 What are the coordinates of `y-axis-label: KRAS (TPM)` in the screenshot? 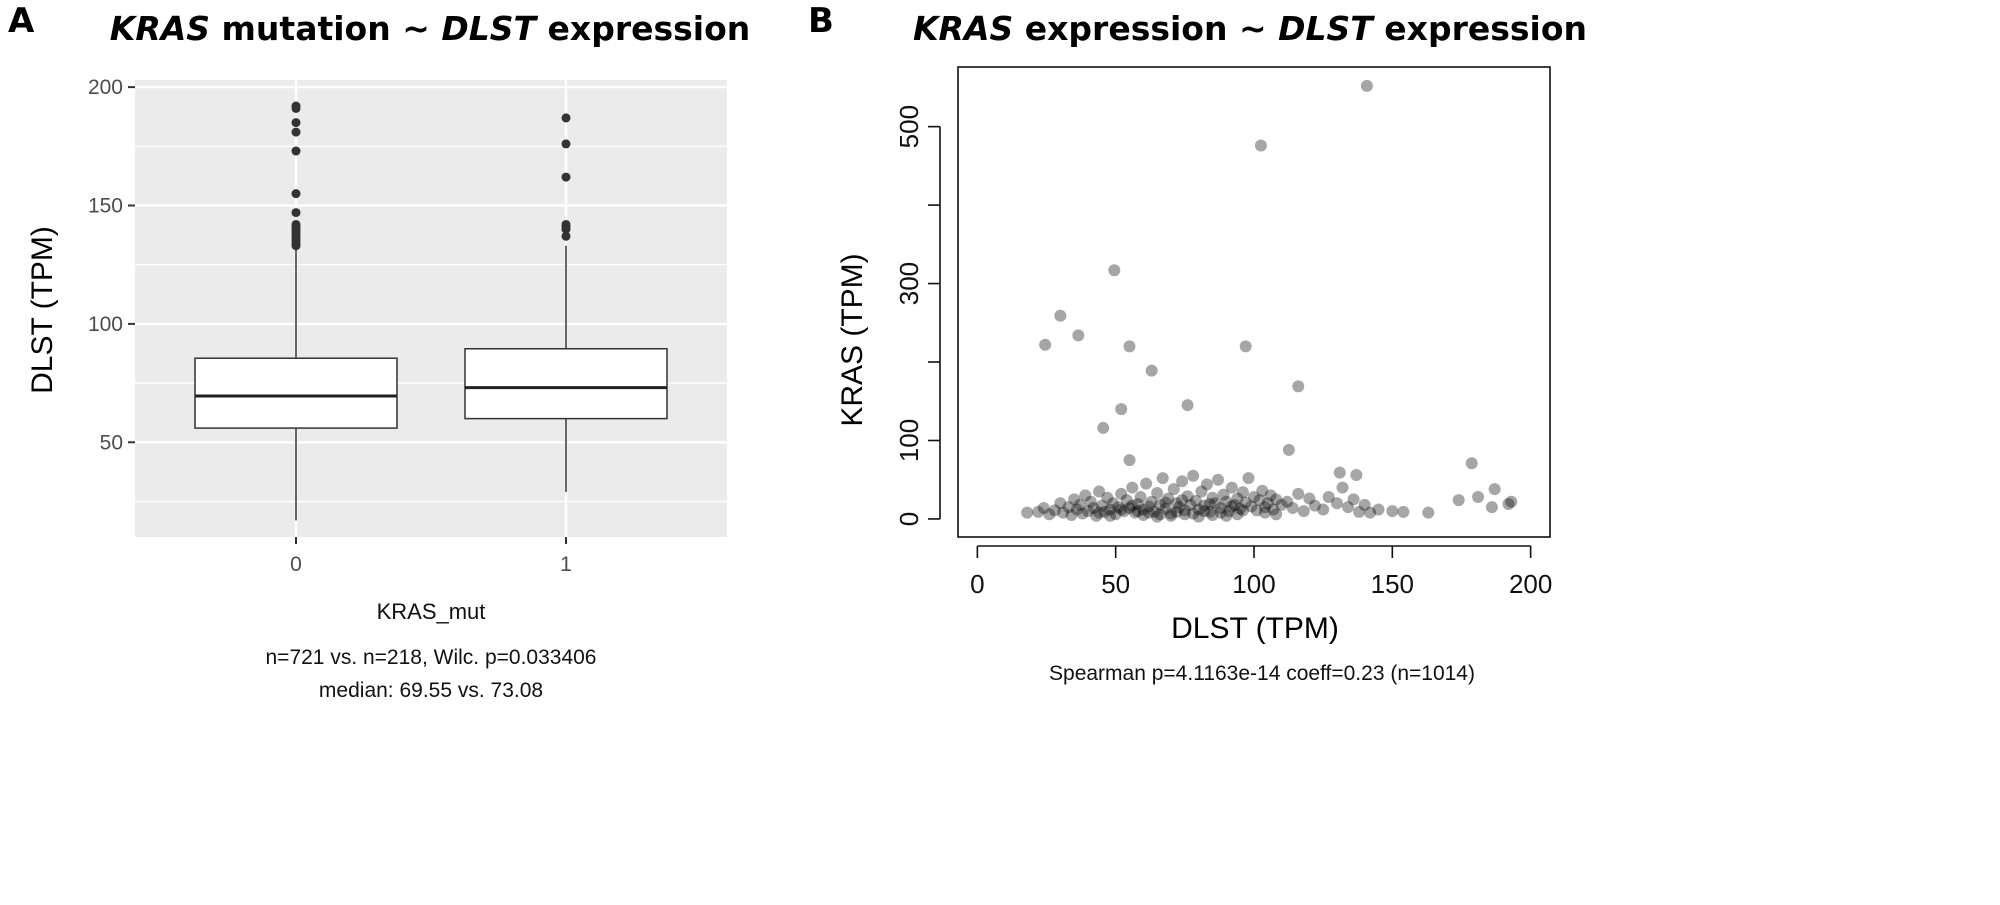 It's located at (852, 339).